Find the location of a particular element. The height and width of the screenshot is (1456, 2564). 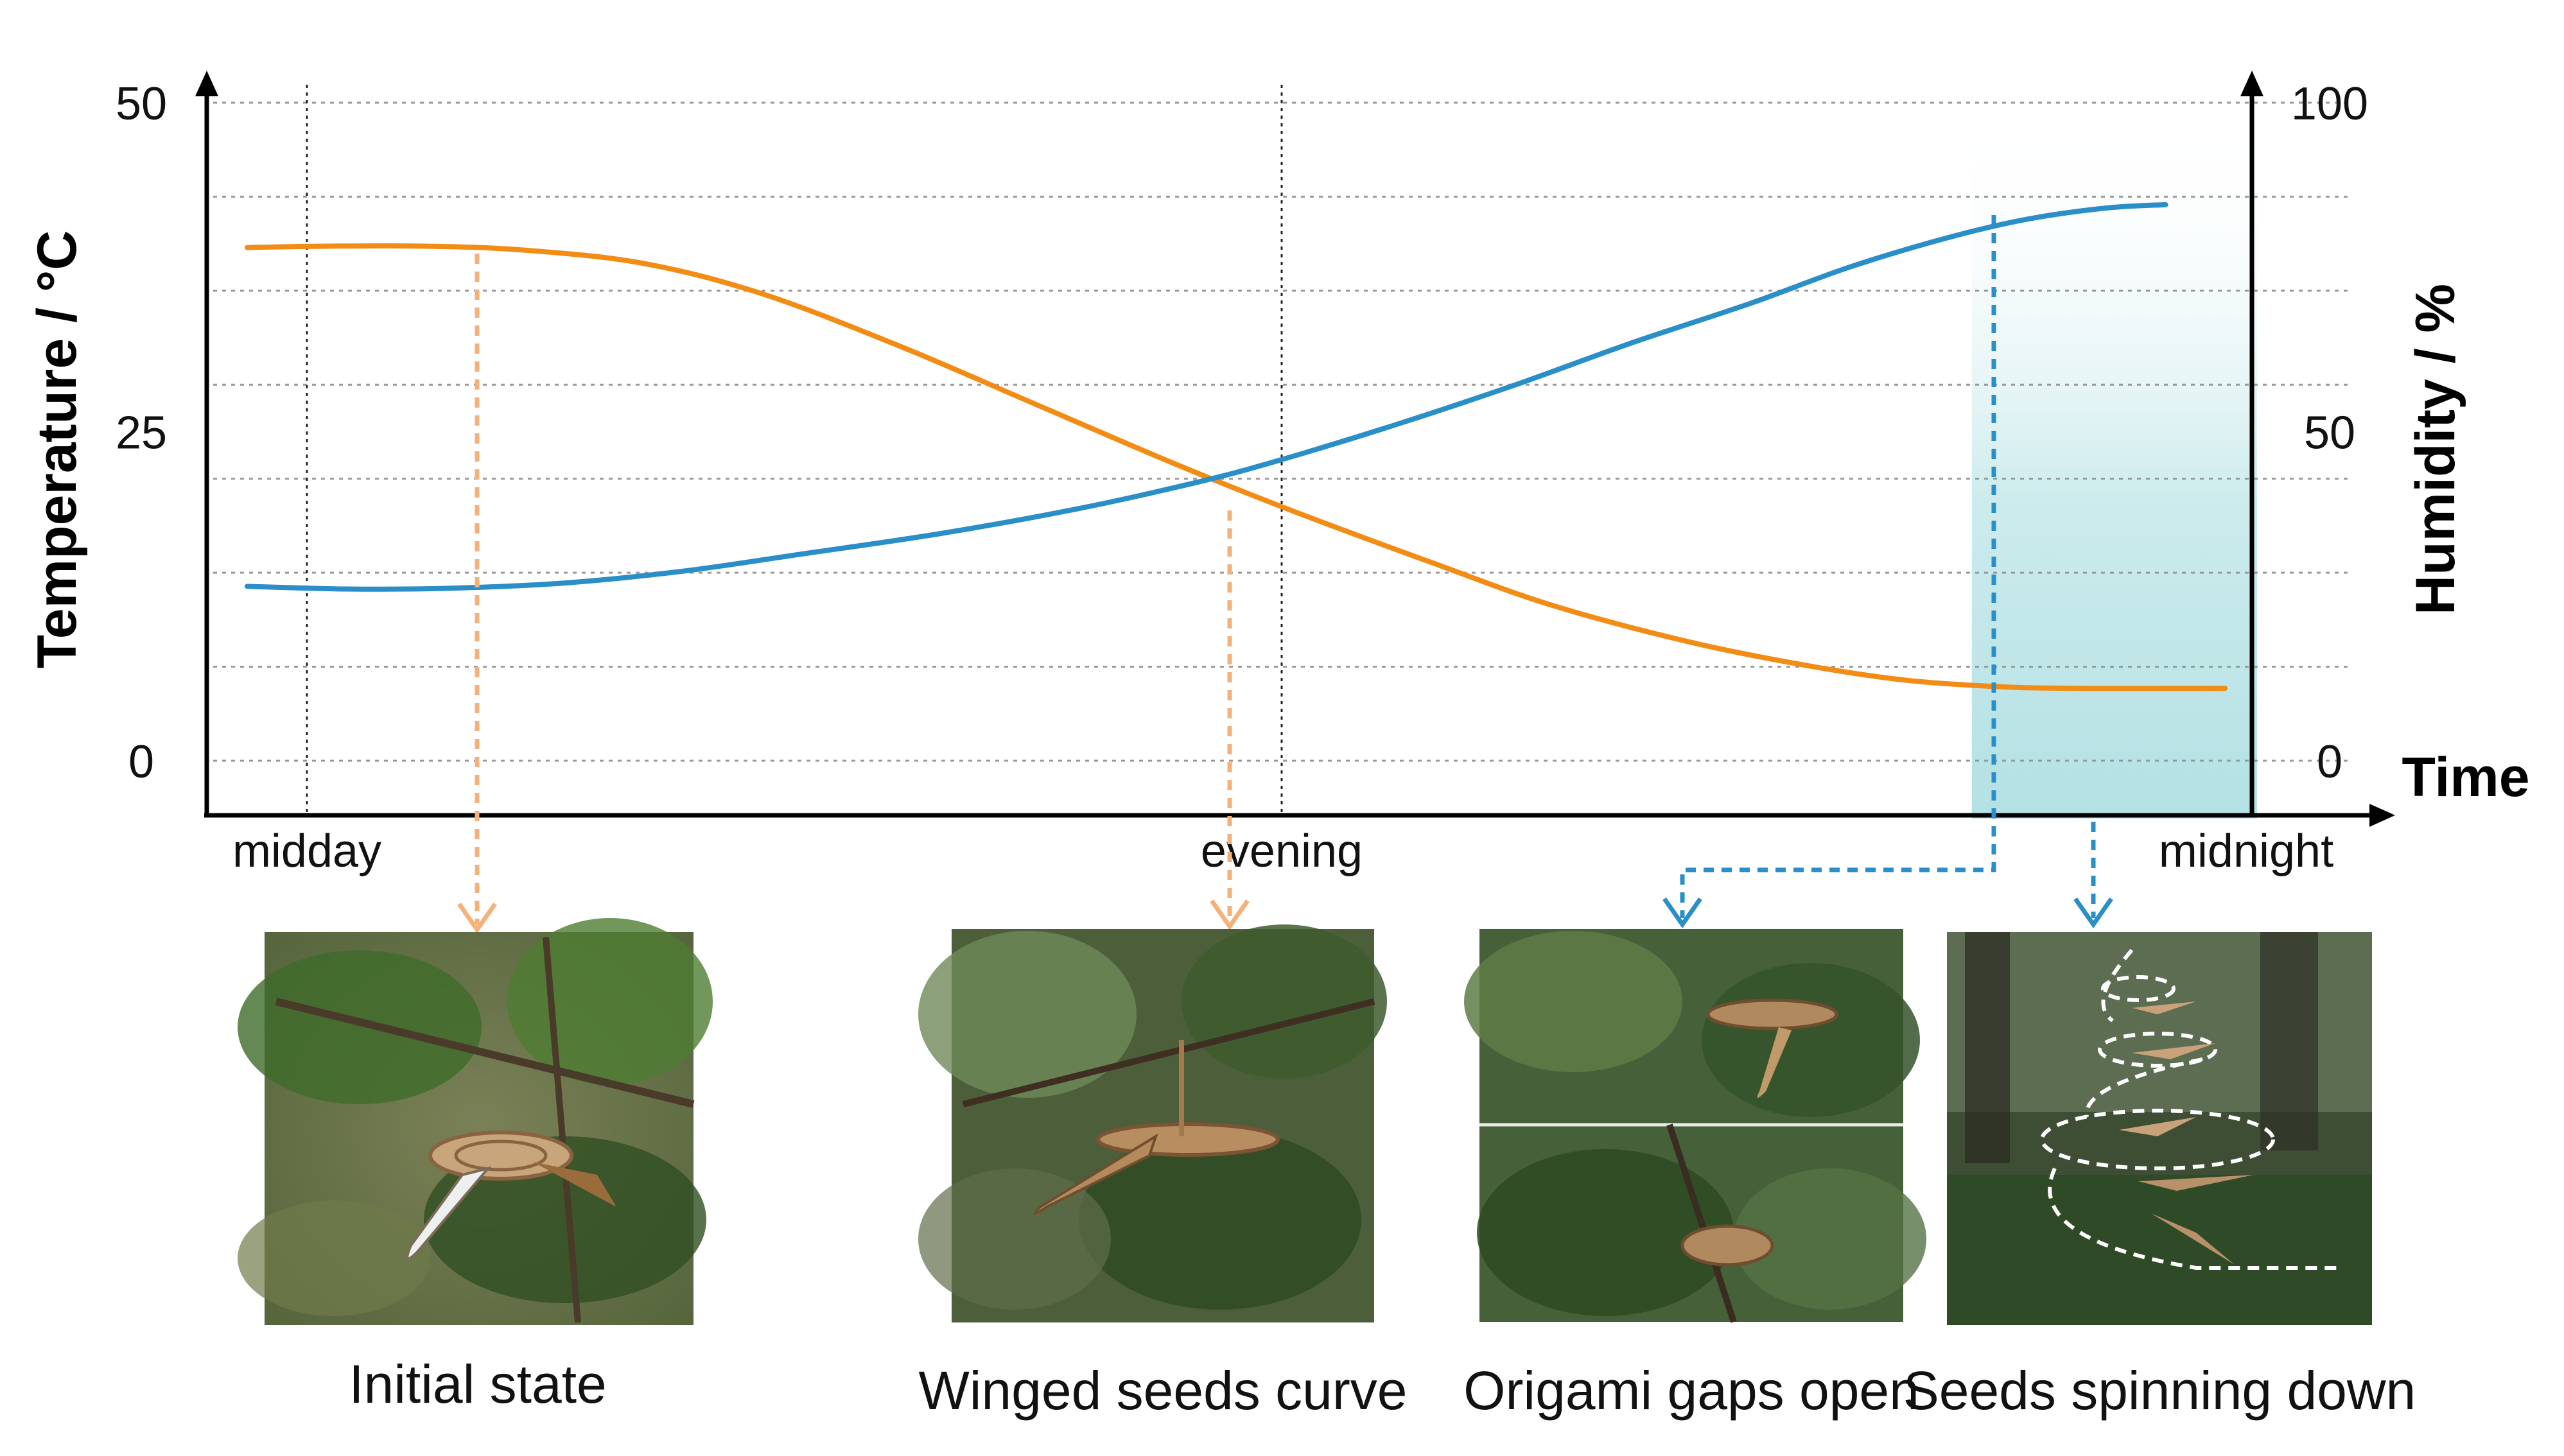

y-left-tick-label: 50 is located at coordinates (141, 104).